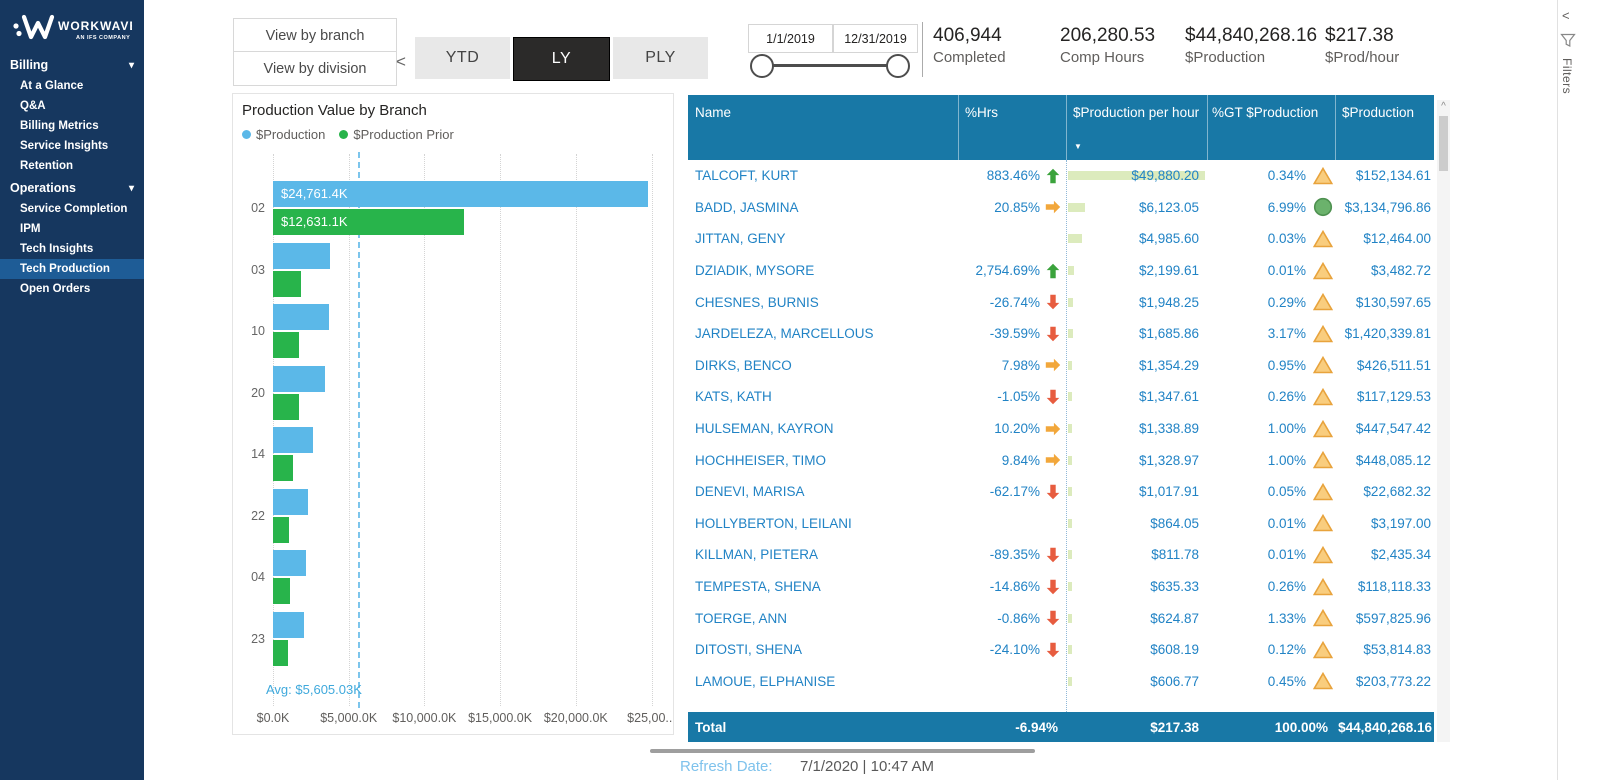 The height and width of the screenshot is (780, 1600). Describe the element at coordinates (1286, 207) in the screenshot. I see `gt-value: 6.99%` at that location.